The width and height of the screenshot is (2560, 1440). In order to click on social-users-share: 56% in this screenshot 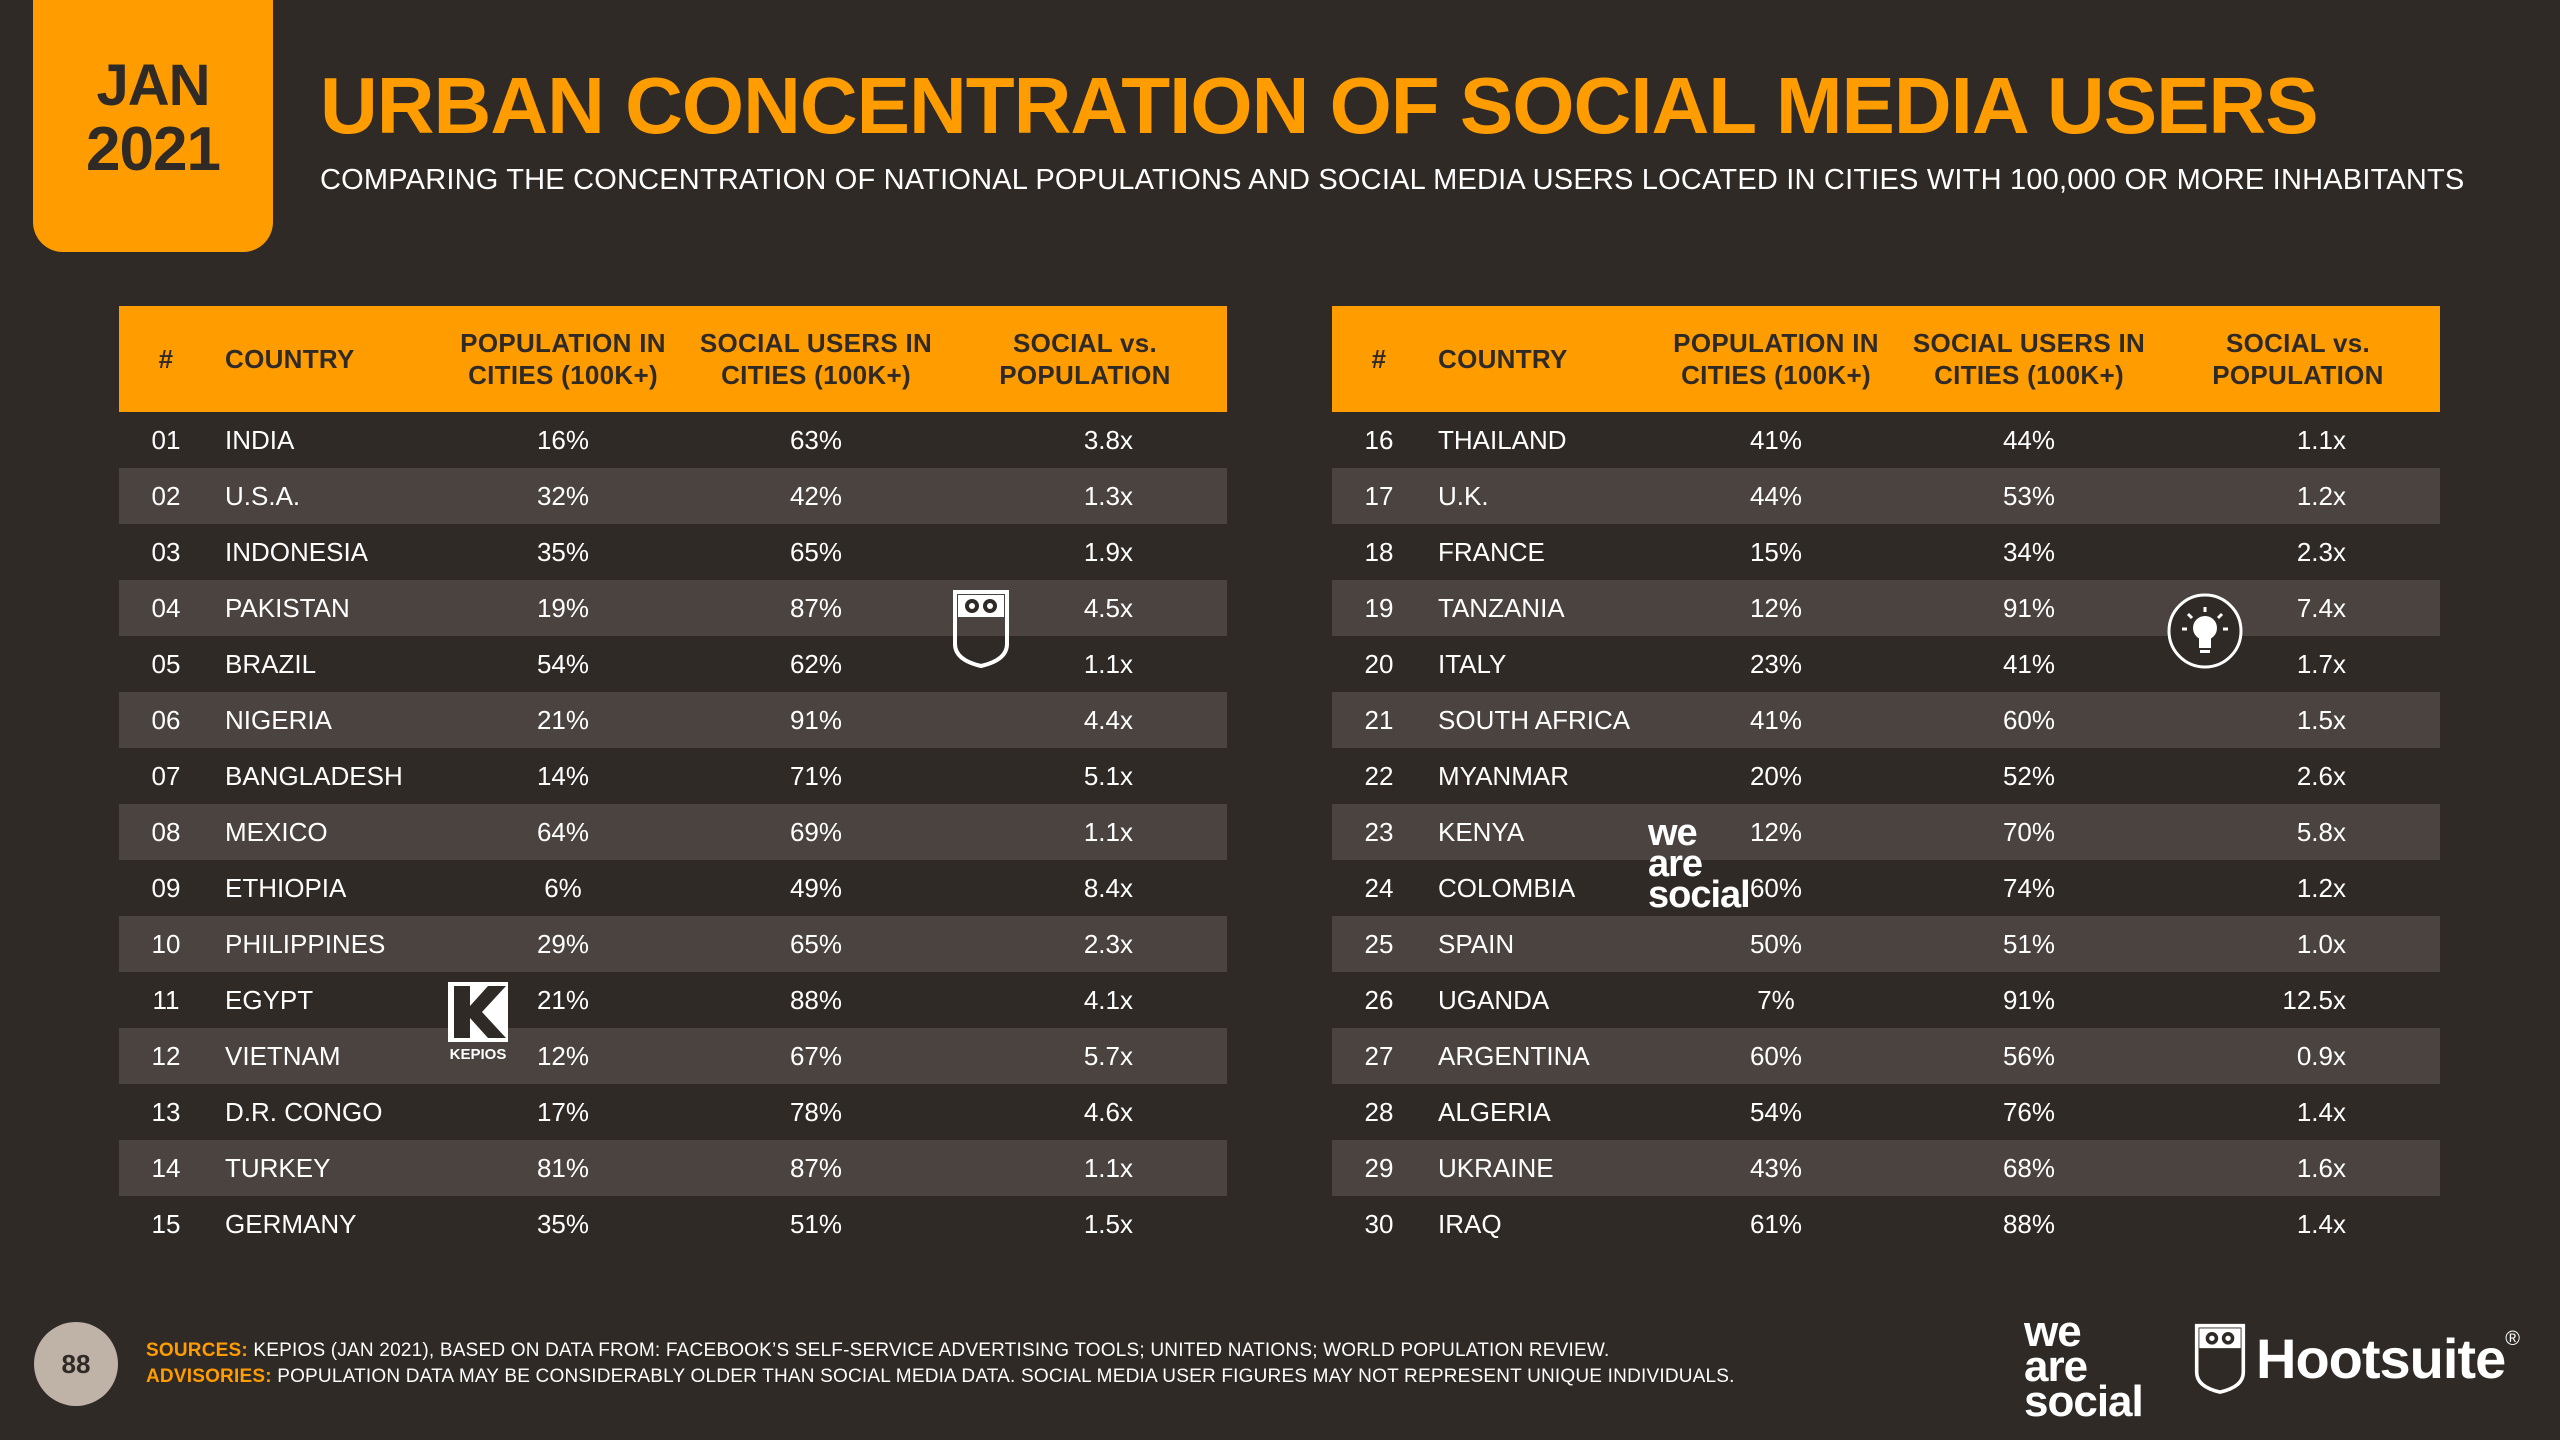, I will do `click(2029, 1055)`.